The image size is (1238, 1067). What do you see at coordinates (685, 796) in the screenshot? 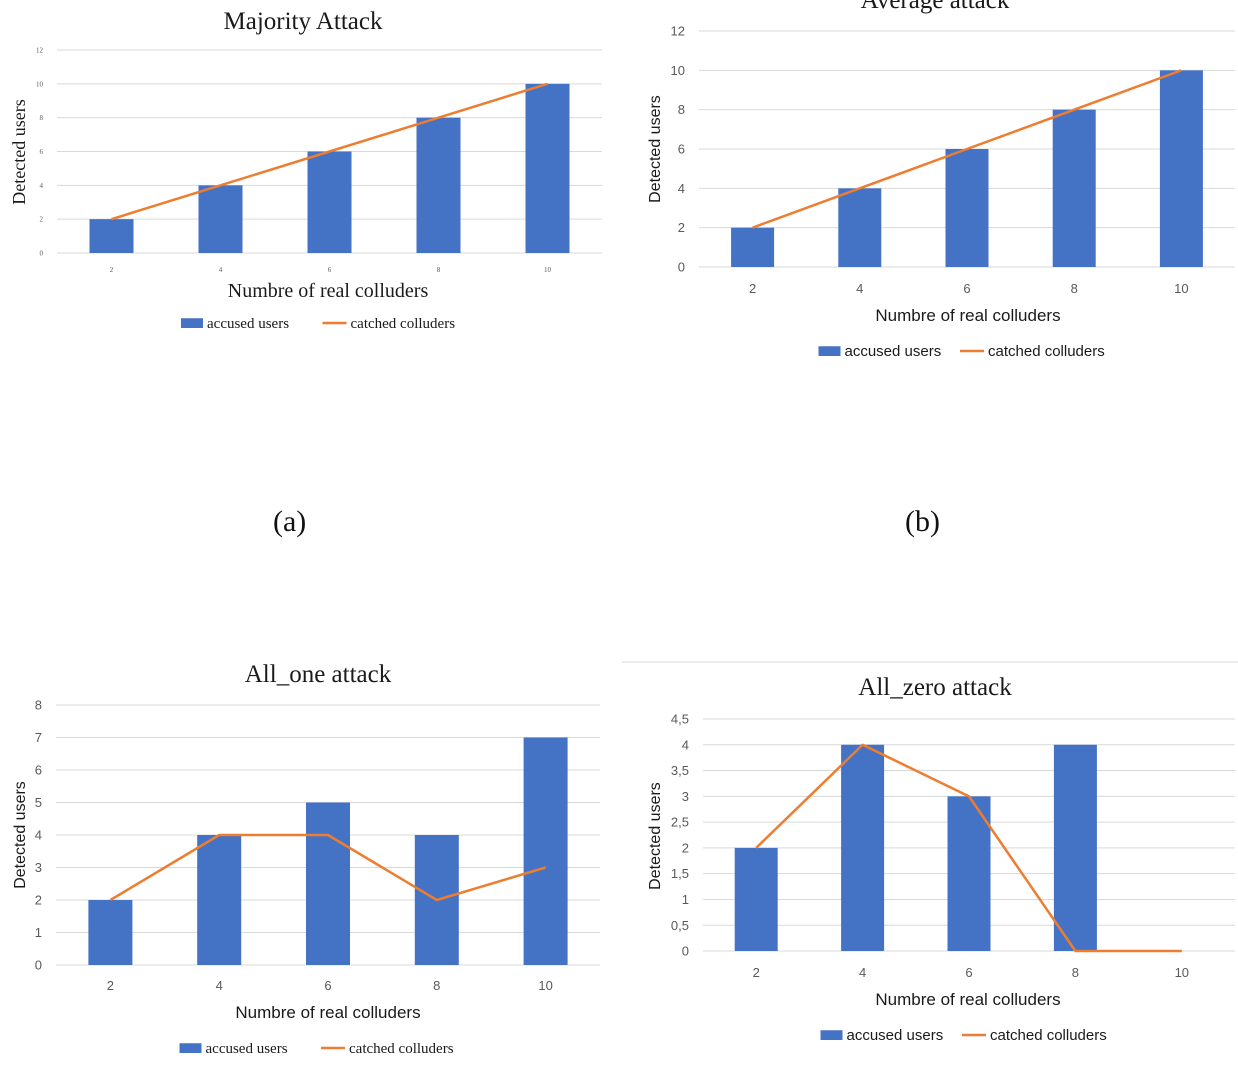
I see `chart-4-y-tick-label: 3` at bounding box center [685, 796].